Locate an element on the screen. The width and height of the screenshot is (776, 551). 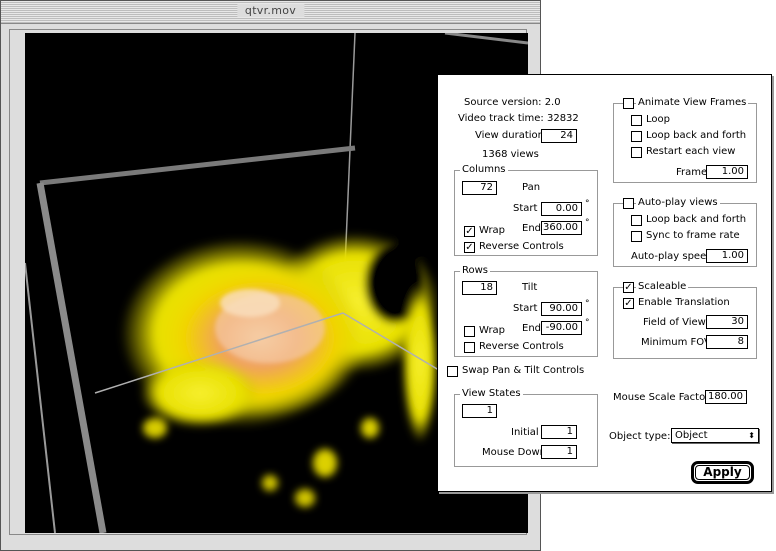
rows-end-label: End is located at coordinates (532, 328).